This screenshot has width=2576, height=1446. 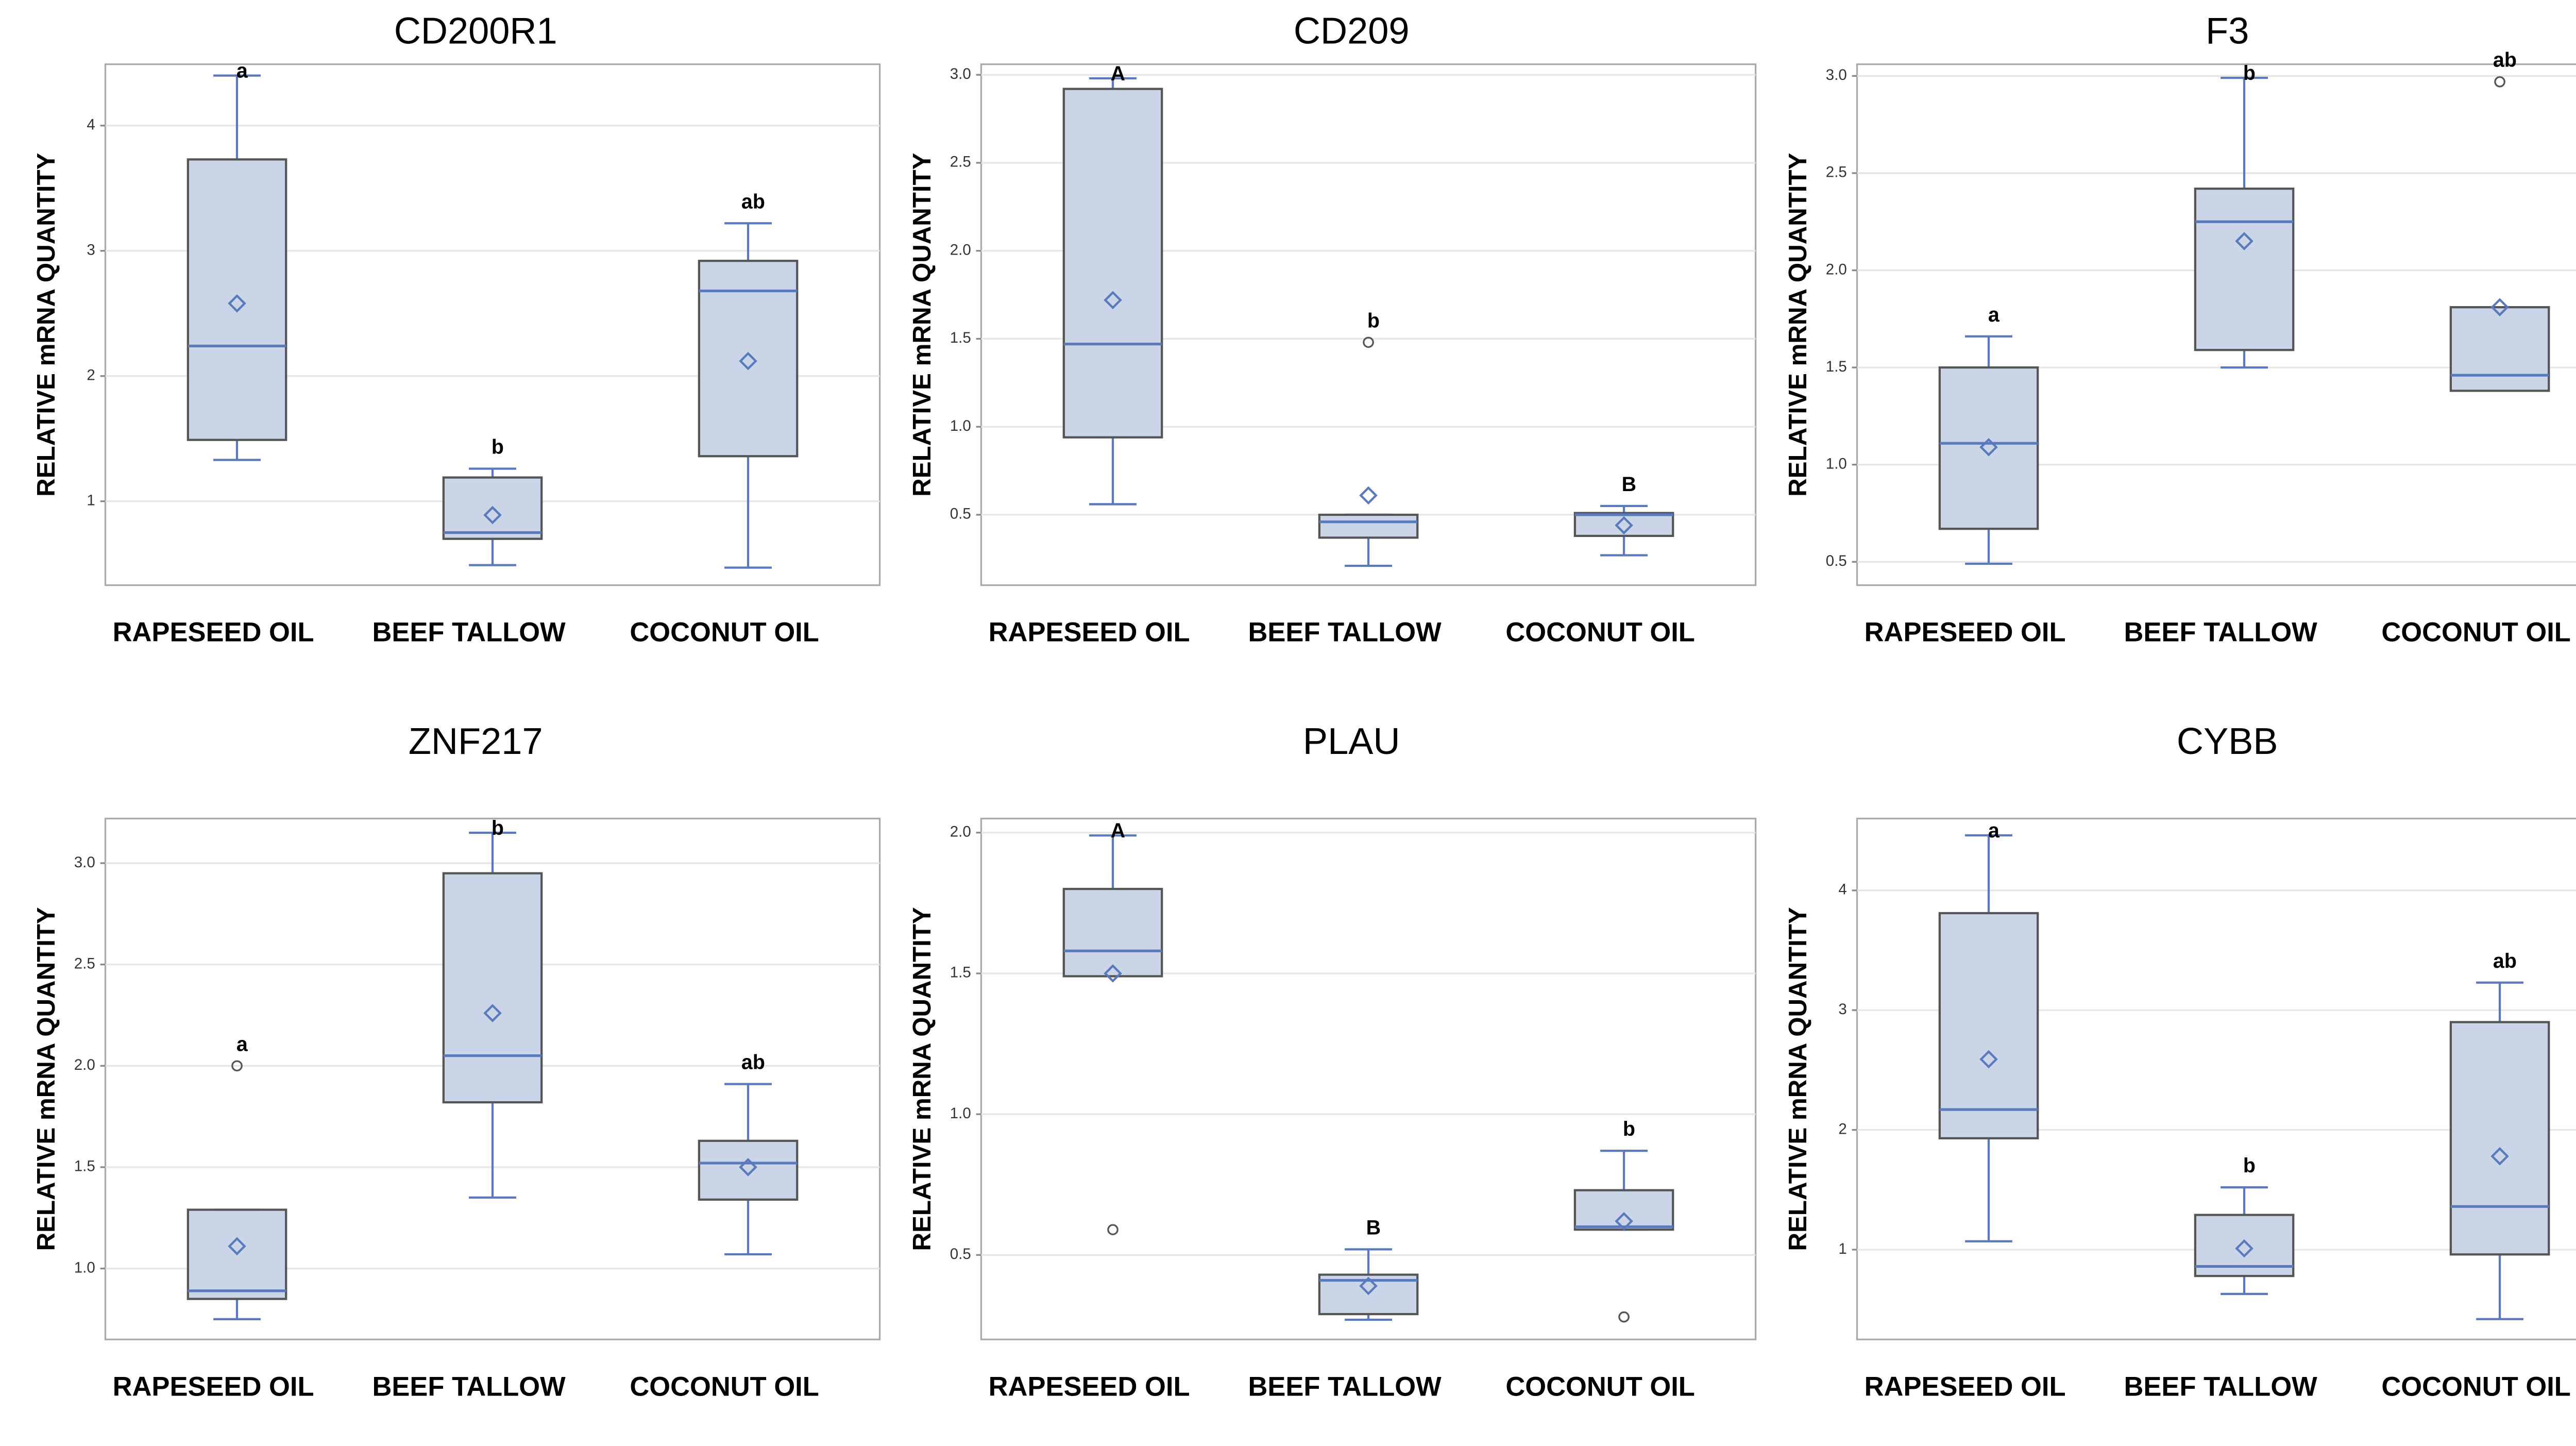 What do you see at coordinates (2227, 741) in the screenshot?
I see `chart-title: CYBB` at bounding box center [2227, 741].